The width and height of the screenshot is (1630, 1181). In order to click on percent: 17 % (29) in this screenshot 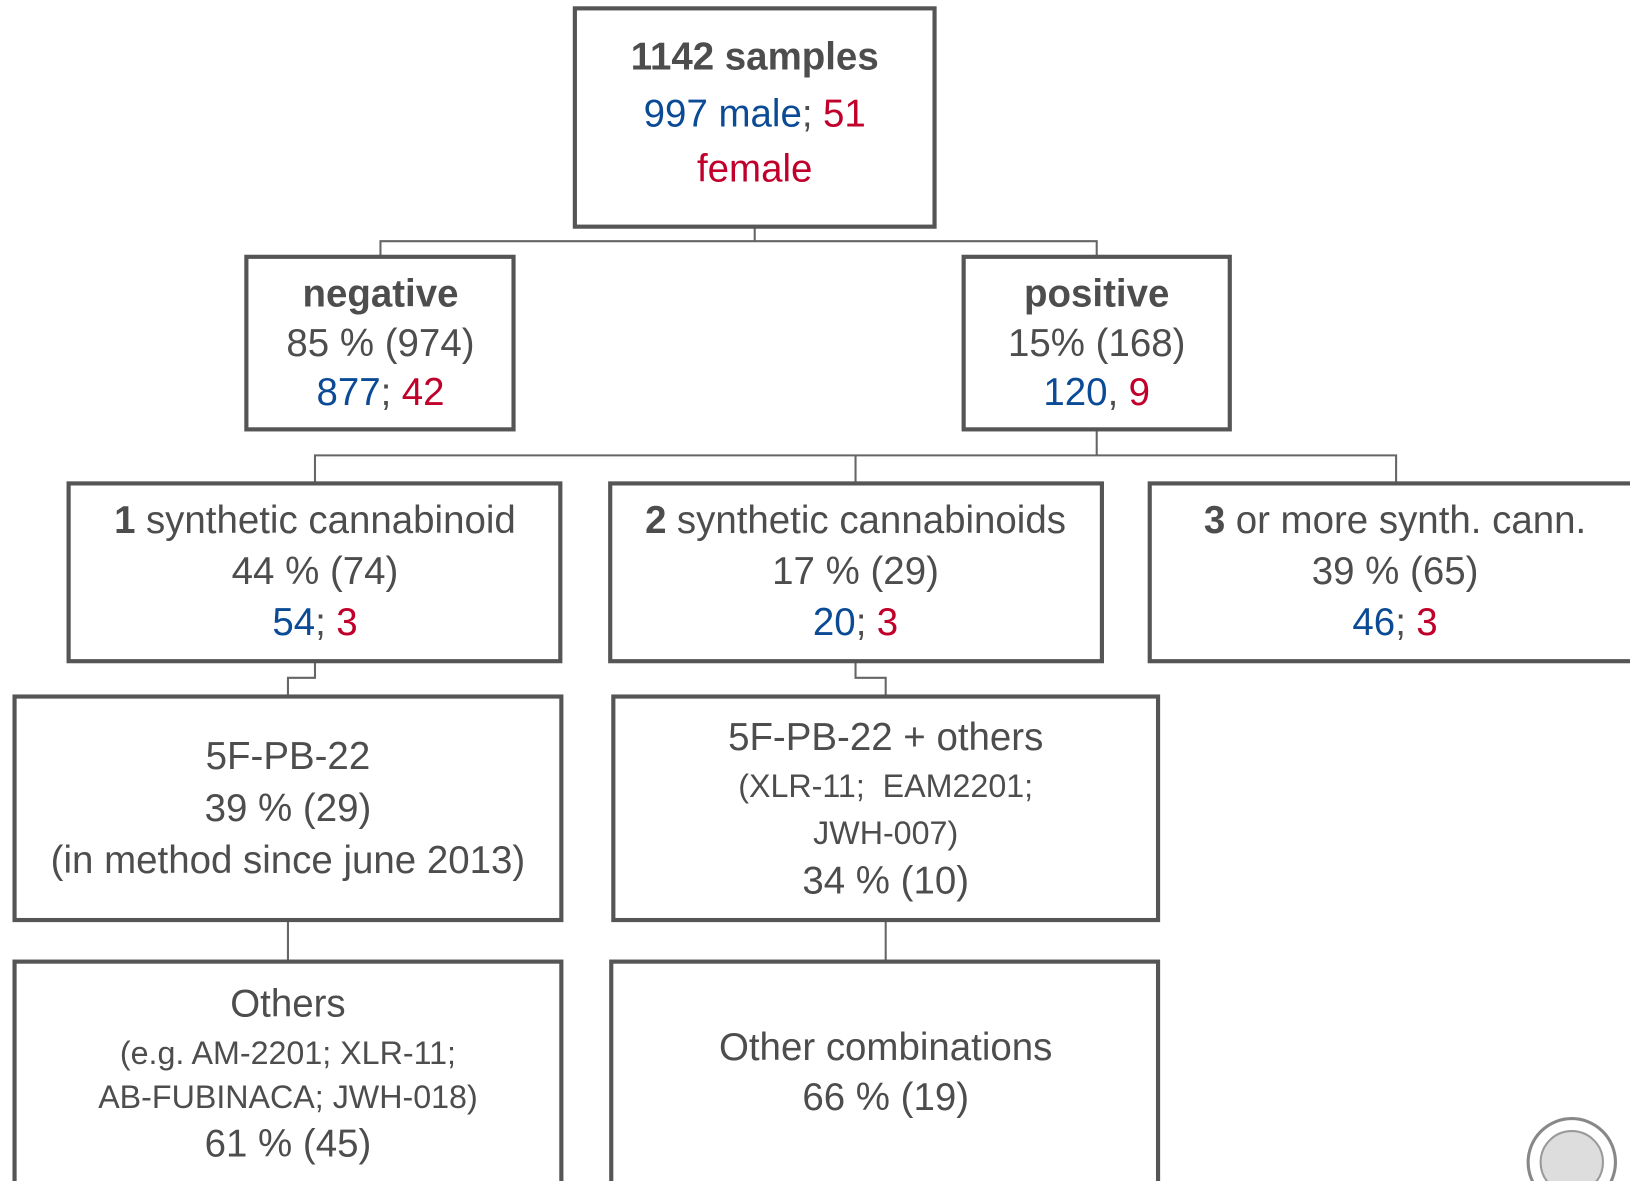, I will do `click(855, 571)`.